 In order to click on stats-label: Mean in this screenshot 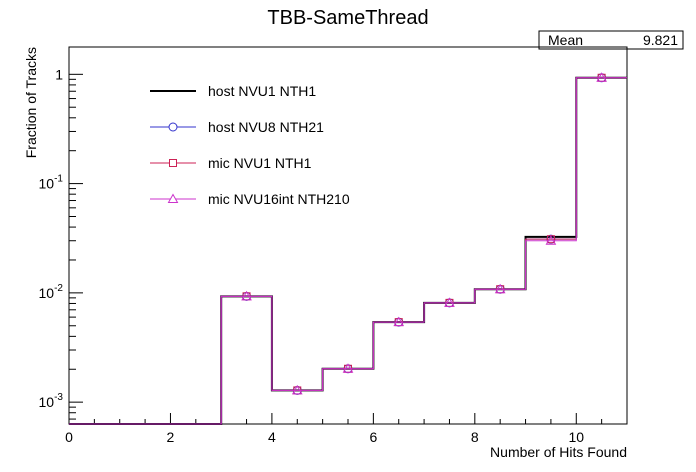, I will do `click(565, 40)`.